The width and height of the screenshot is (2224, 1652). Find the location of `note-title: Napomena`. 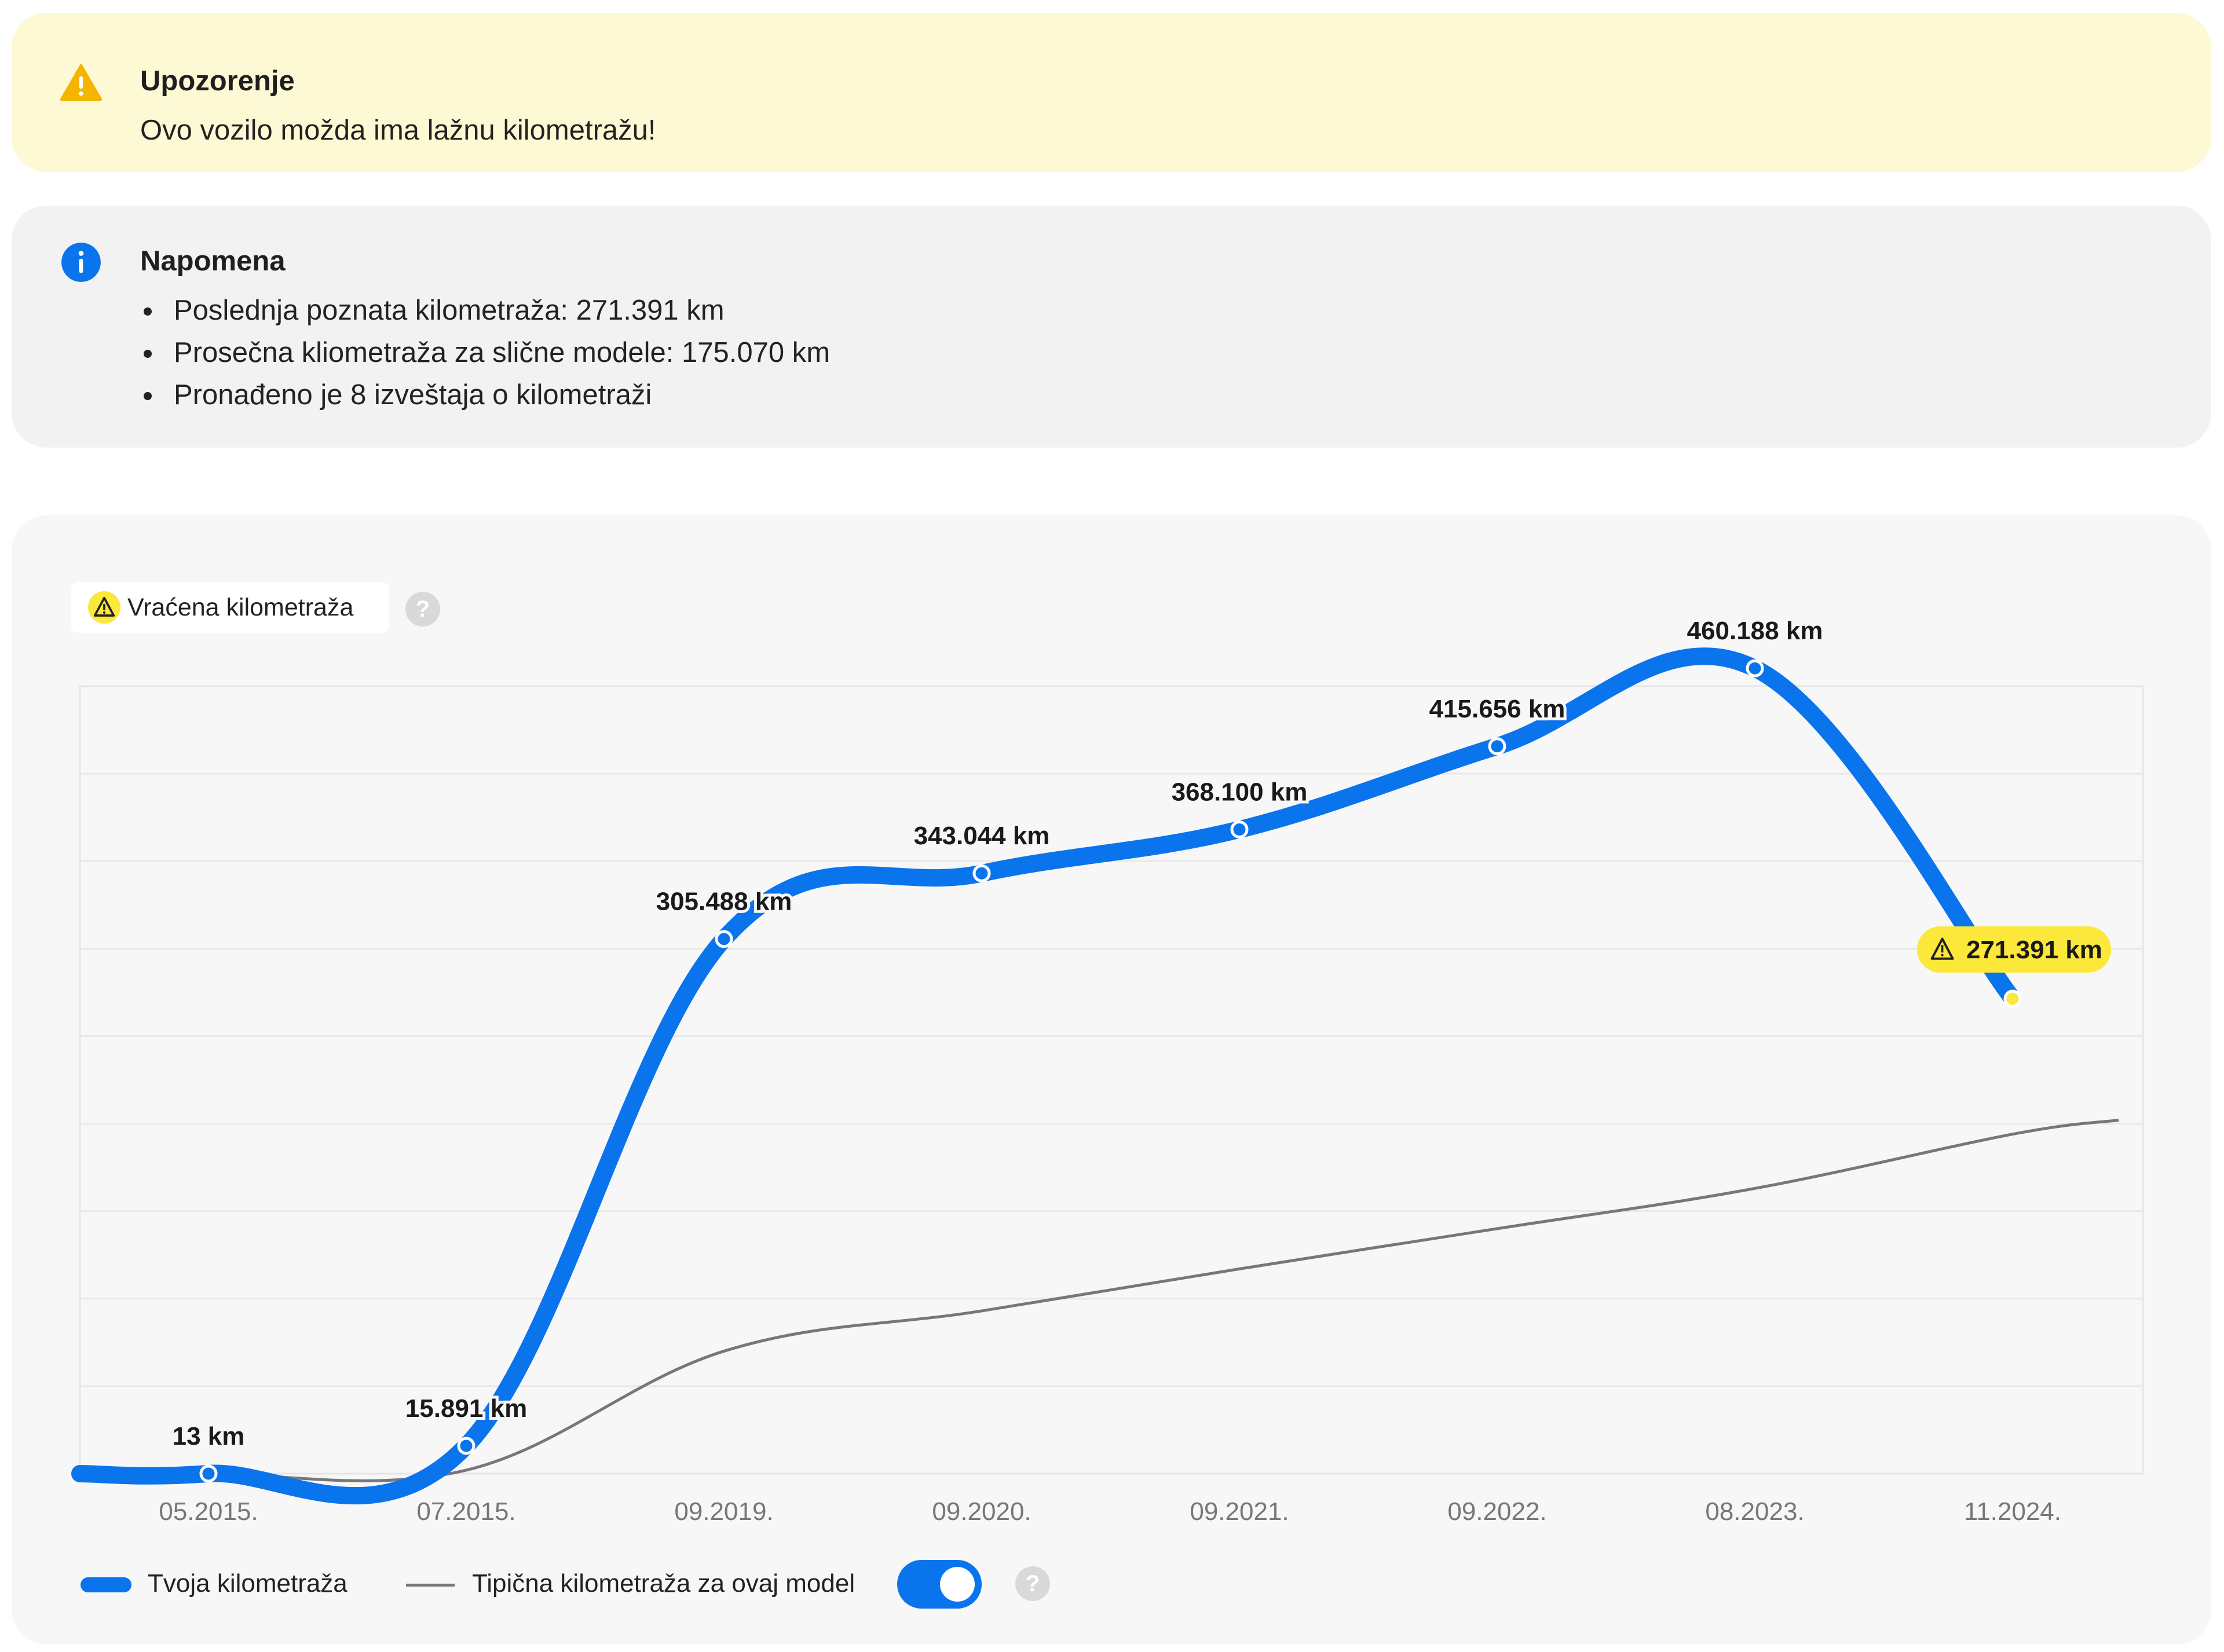

note-title: Napomena is located at coordinates (213, 262).